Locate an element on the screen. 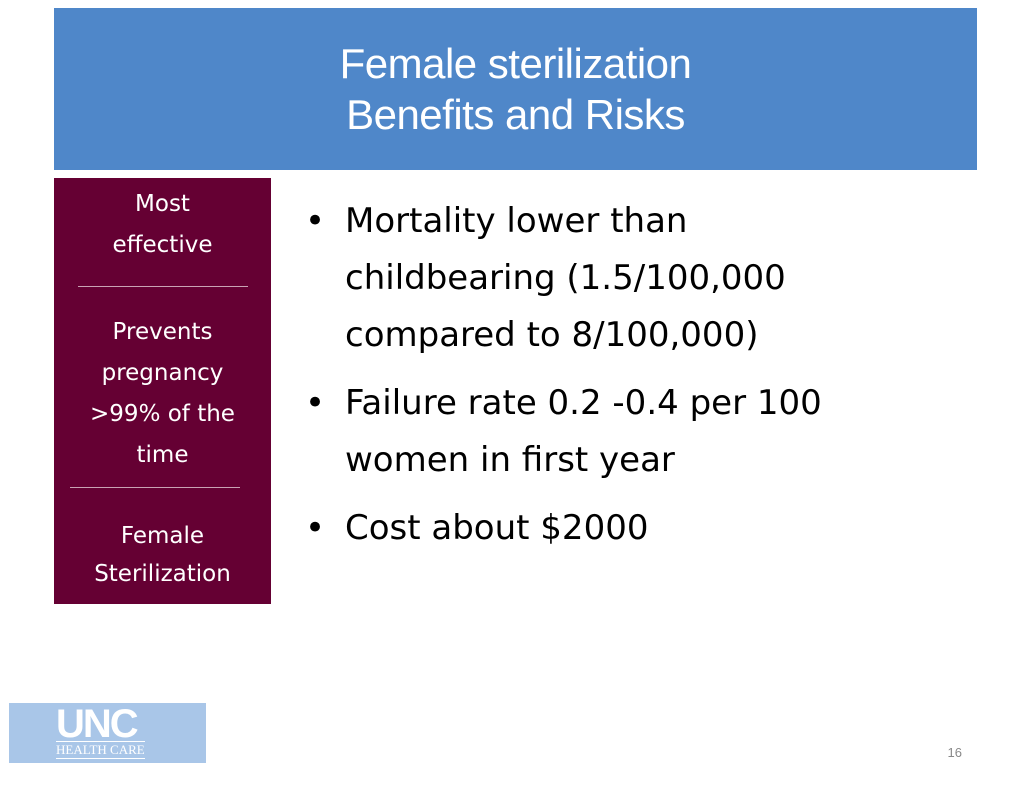 This screenshot has width=1024, height=791. unc-health-care-logo: UNC HEALTH CARE is located at coordinates (107, 733).